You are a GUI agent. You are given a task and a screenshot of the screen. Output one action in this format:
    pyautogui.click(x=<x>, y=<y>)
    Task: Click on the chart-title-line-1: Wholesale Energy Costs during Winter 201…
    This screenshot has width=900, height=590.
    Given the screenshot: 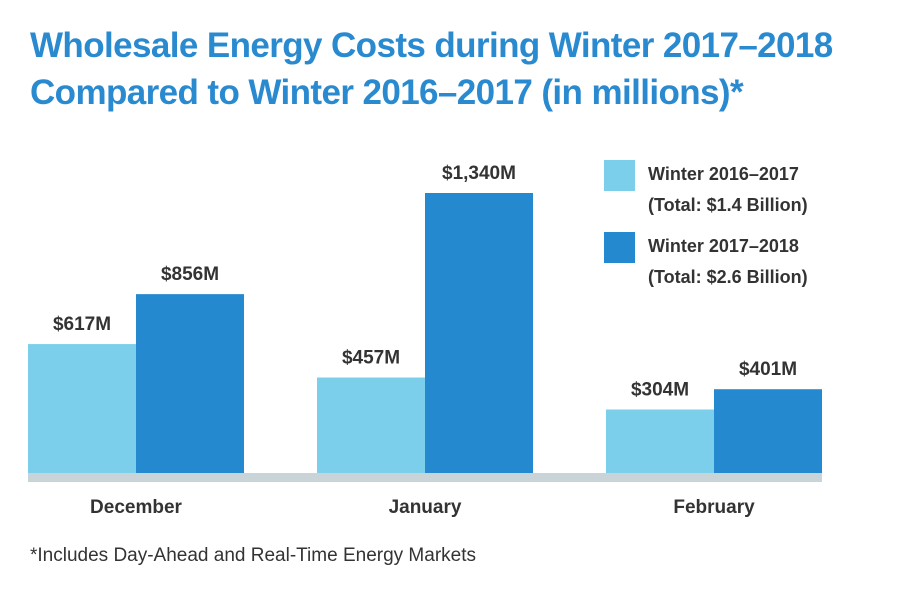 What is the action you would take?
    pyautogui.click(x=431, y=45)
    